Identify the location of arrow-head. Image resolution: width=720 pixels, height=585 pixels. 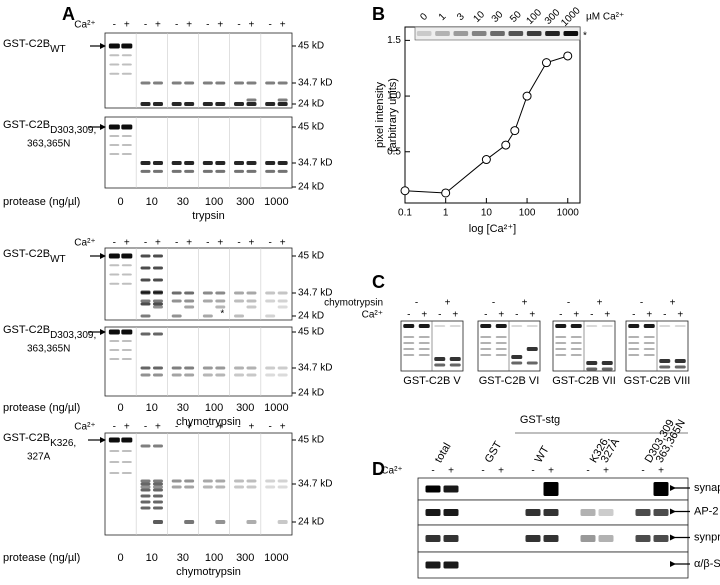
(103, 256).